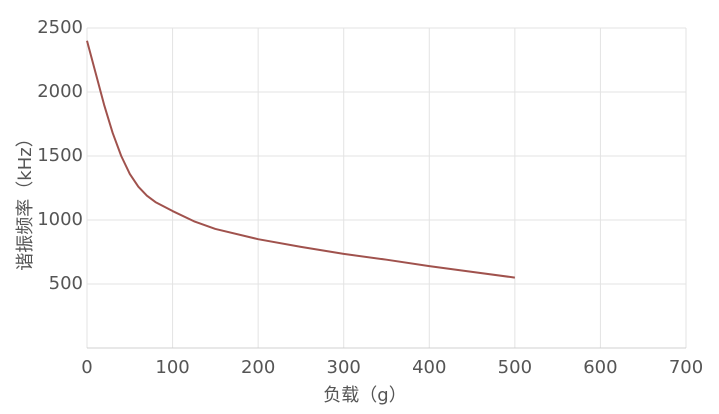 This screenshot has height=414, width=719. I want to click on y-tick-label: 1500, so click(60, 155).